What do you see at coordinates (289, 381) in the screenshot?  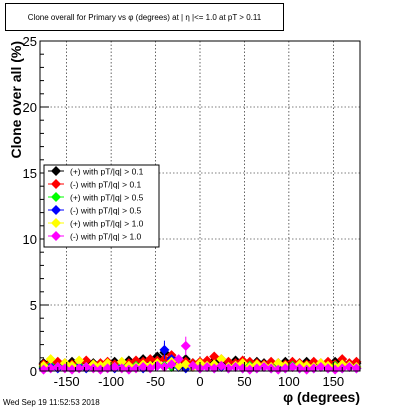 I see `x-tick-label: 100` at bounding box center [289, 381].